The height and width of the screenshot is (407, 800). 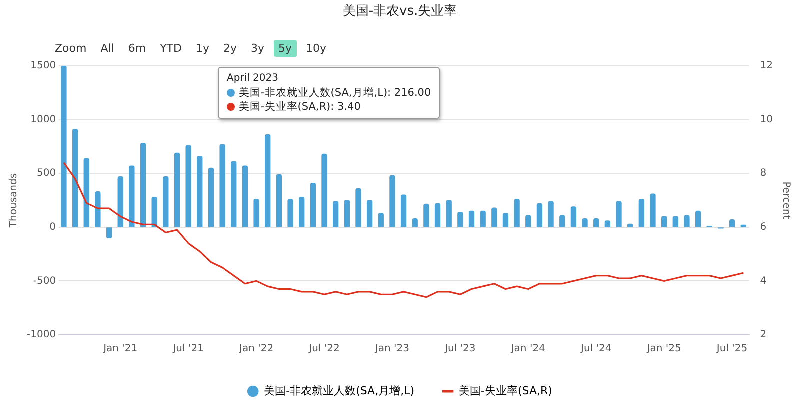 I want to click on legend-label: 美国-非农就业人数(SA,月增,L), so click(x=339, y=391).